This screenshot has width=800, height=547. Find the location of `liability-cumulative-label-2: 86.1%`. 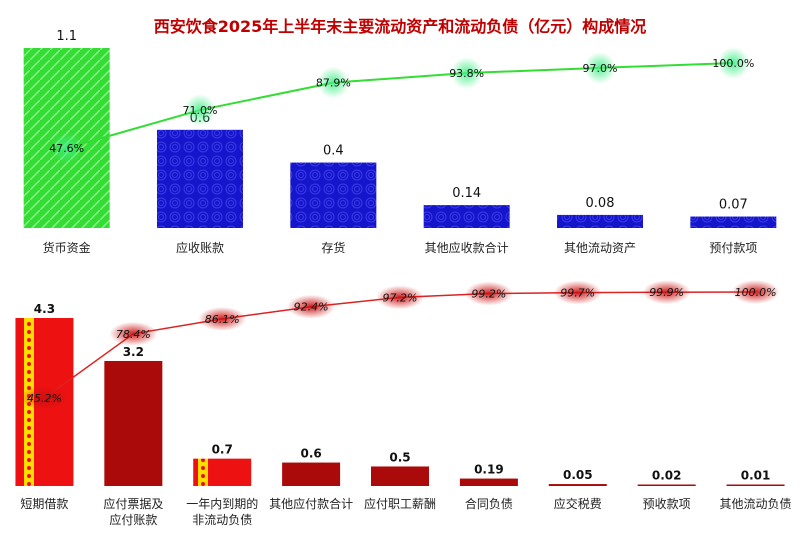

liability-cumulative-label-2: 86.1% is located at coordinates (222, 319).